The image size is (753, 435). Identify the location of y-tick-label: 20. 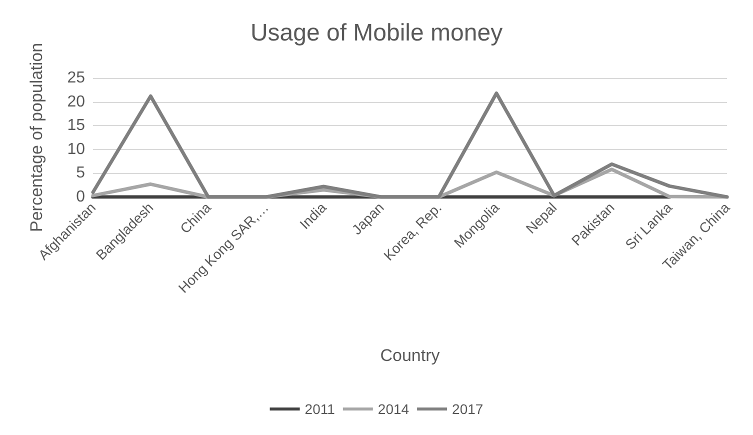
(76, 101).